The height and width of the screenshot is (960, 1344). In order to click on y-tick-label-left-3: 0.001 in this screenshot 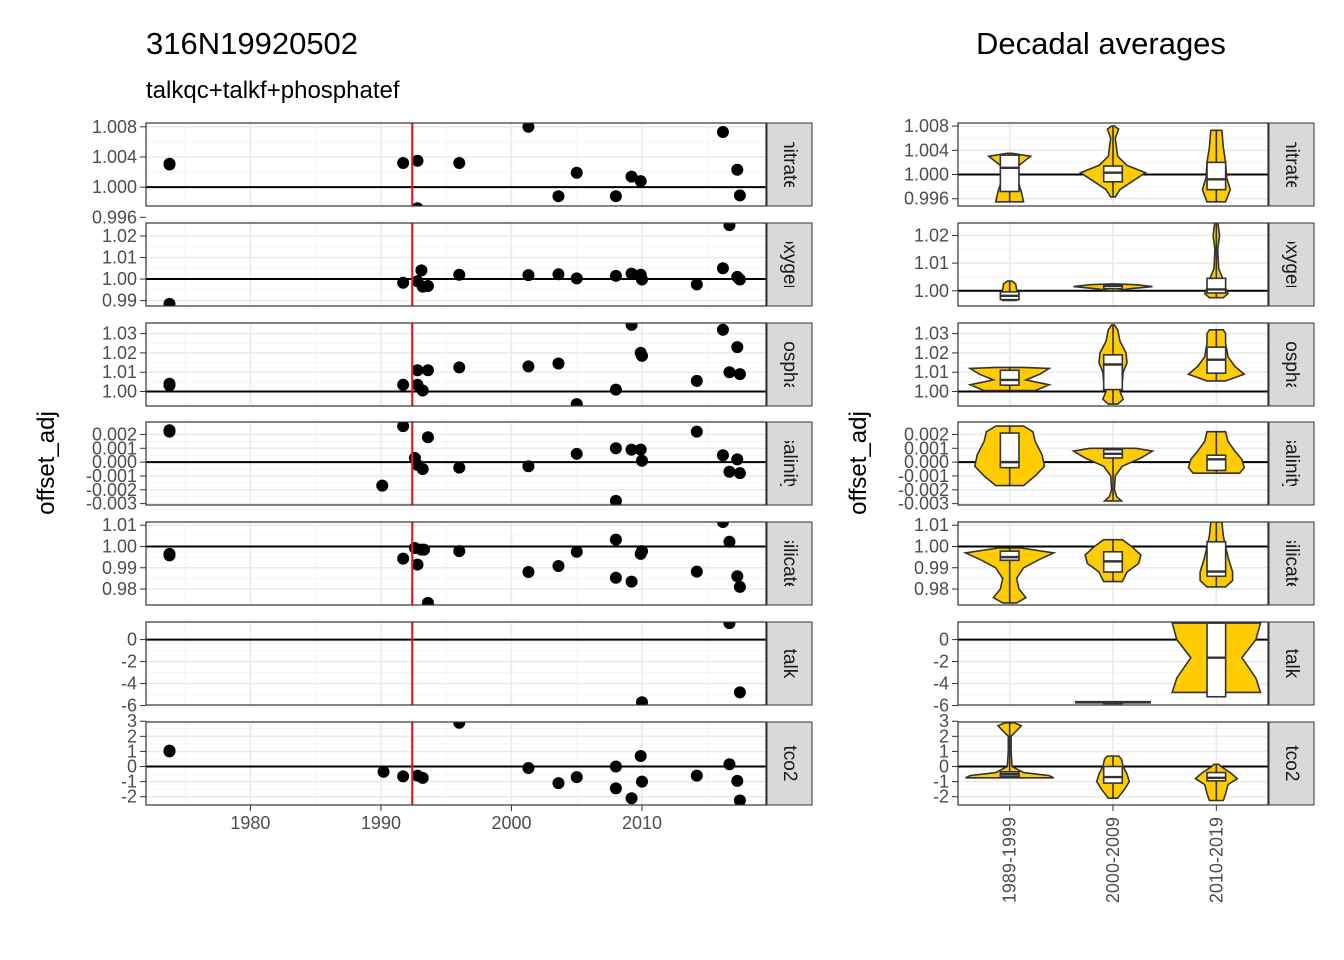, I will do `click(114, 448)`.